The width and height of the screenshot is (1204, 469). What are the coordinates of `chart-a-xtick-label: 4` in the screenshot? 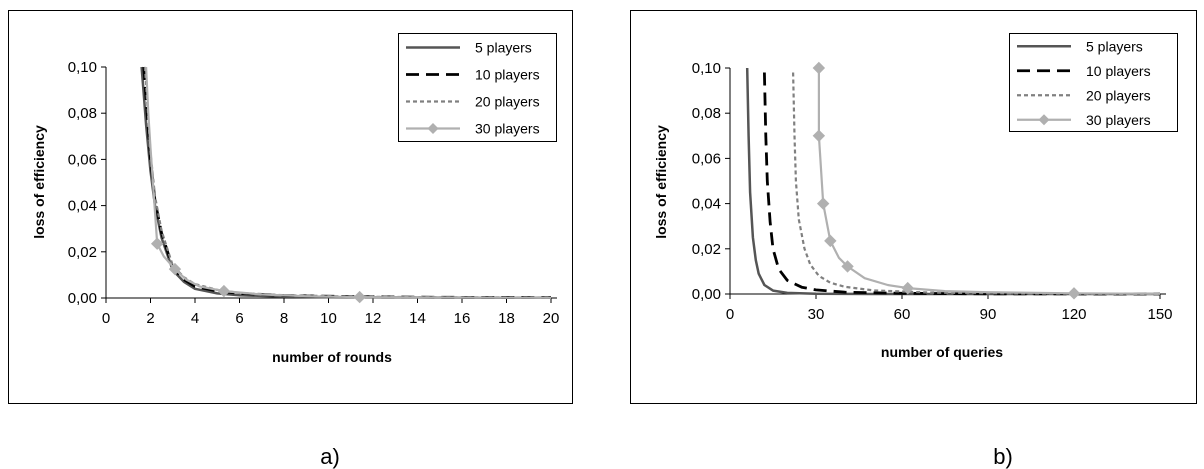 It's located at (195, 318).